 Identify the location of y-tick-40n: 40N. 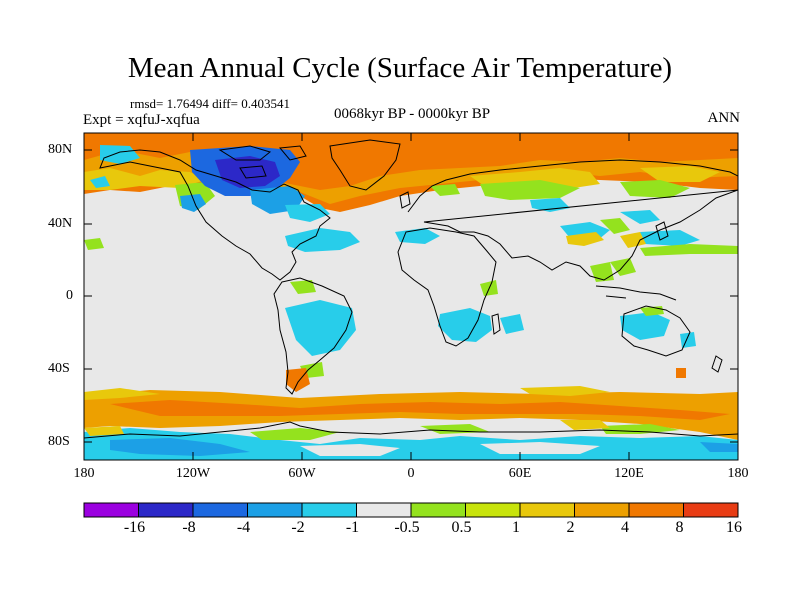
(60, 223).